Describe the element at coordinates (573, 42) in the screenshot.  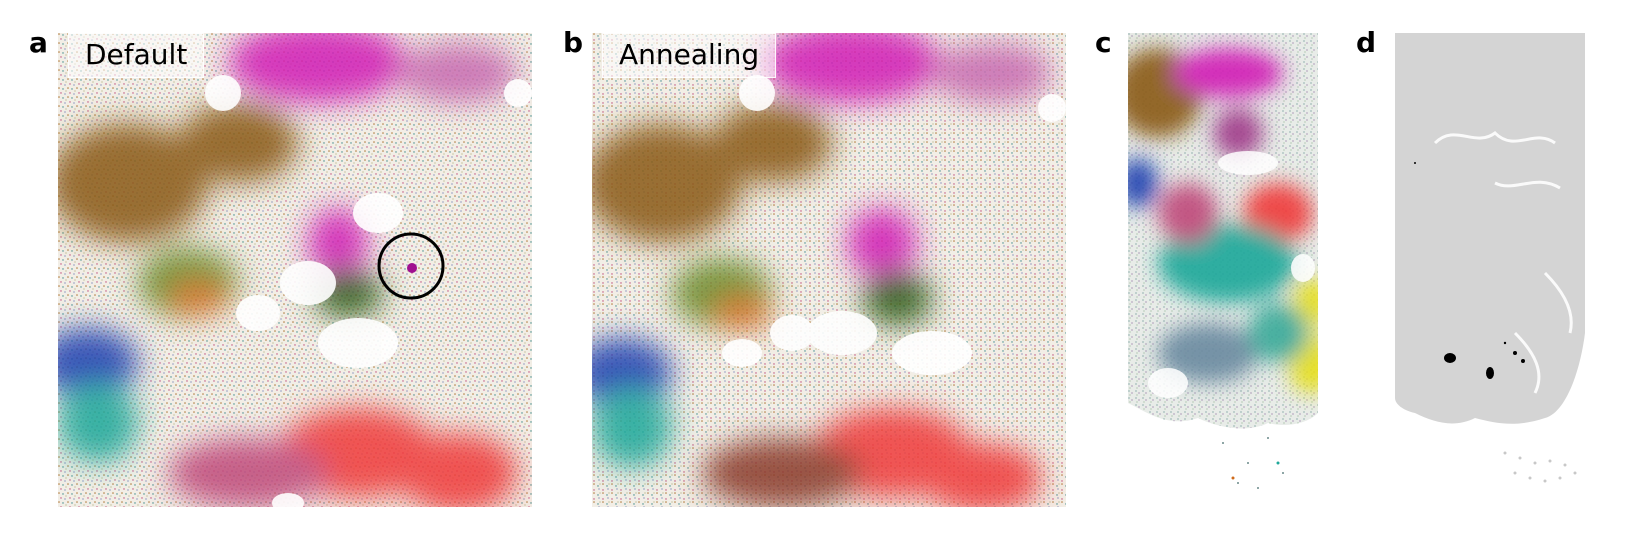
I see `panel-letter-b: b` at that location.